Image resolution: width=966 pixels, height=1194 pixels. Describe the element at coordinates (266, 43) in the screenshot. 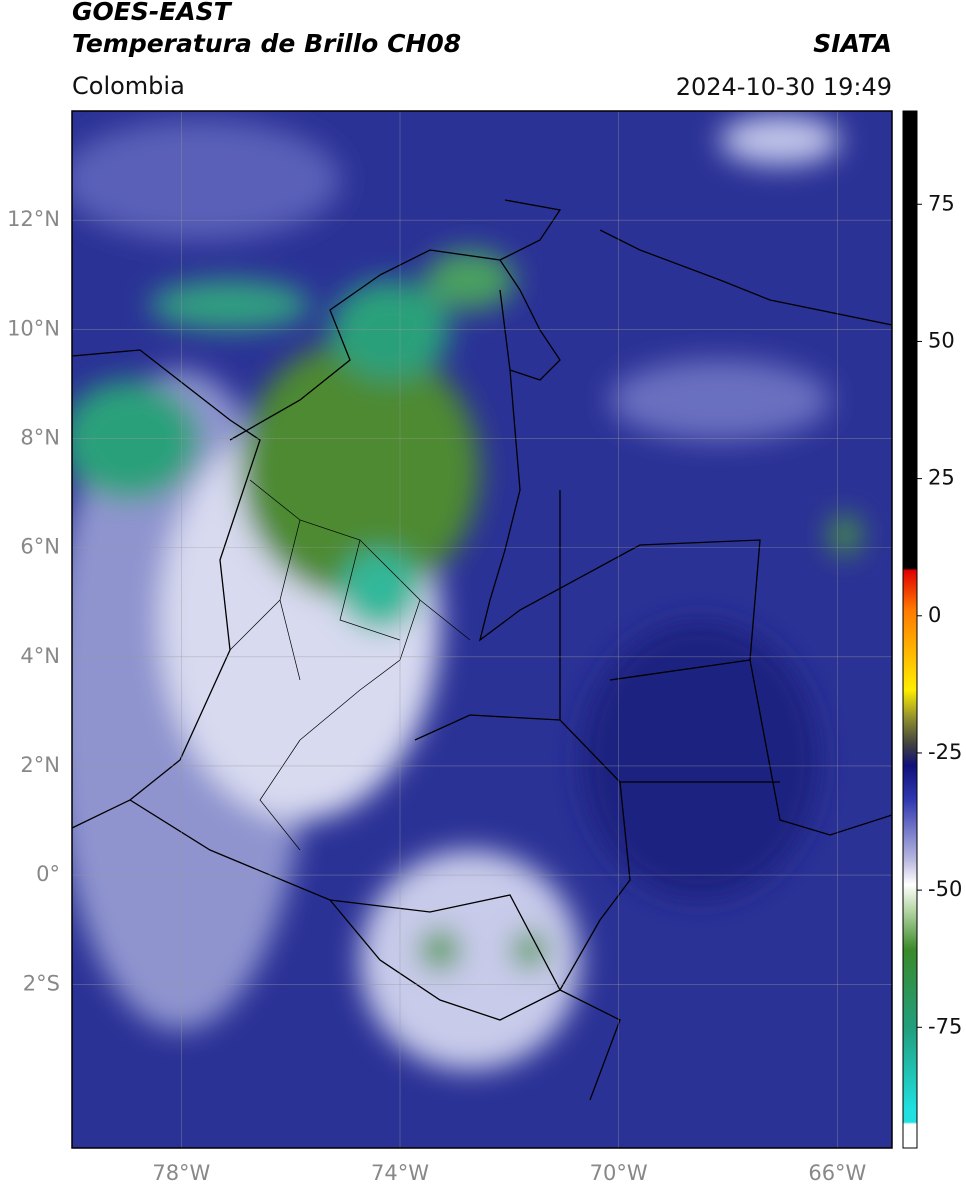

I see `subtitle: Temperatura de Brillo CH08` at that location.